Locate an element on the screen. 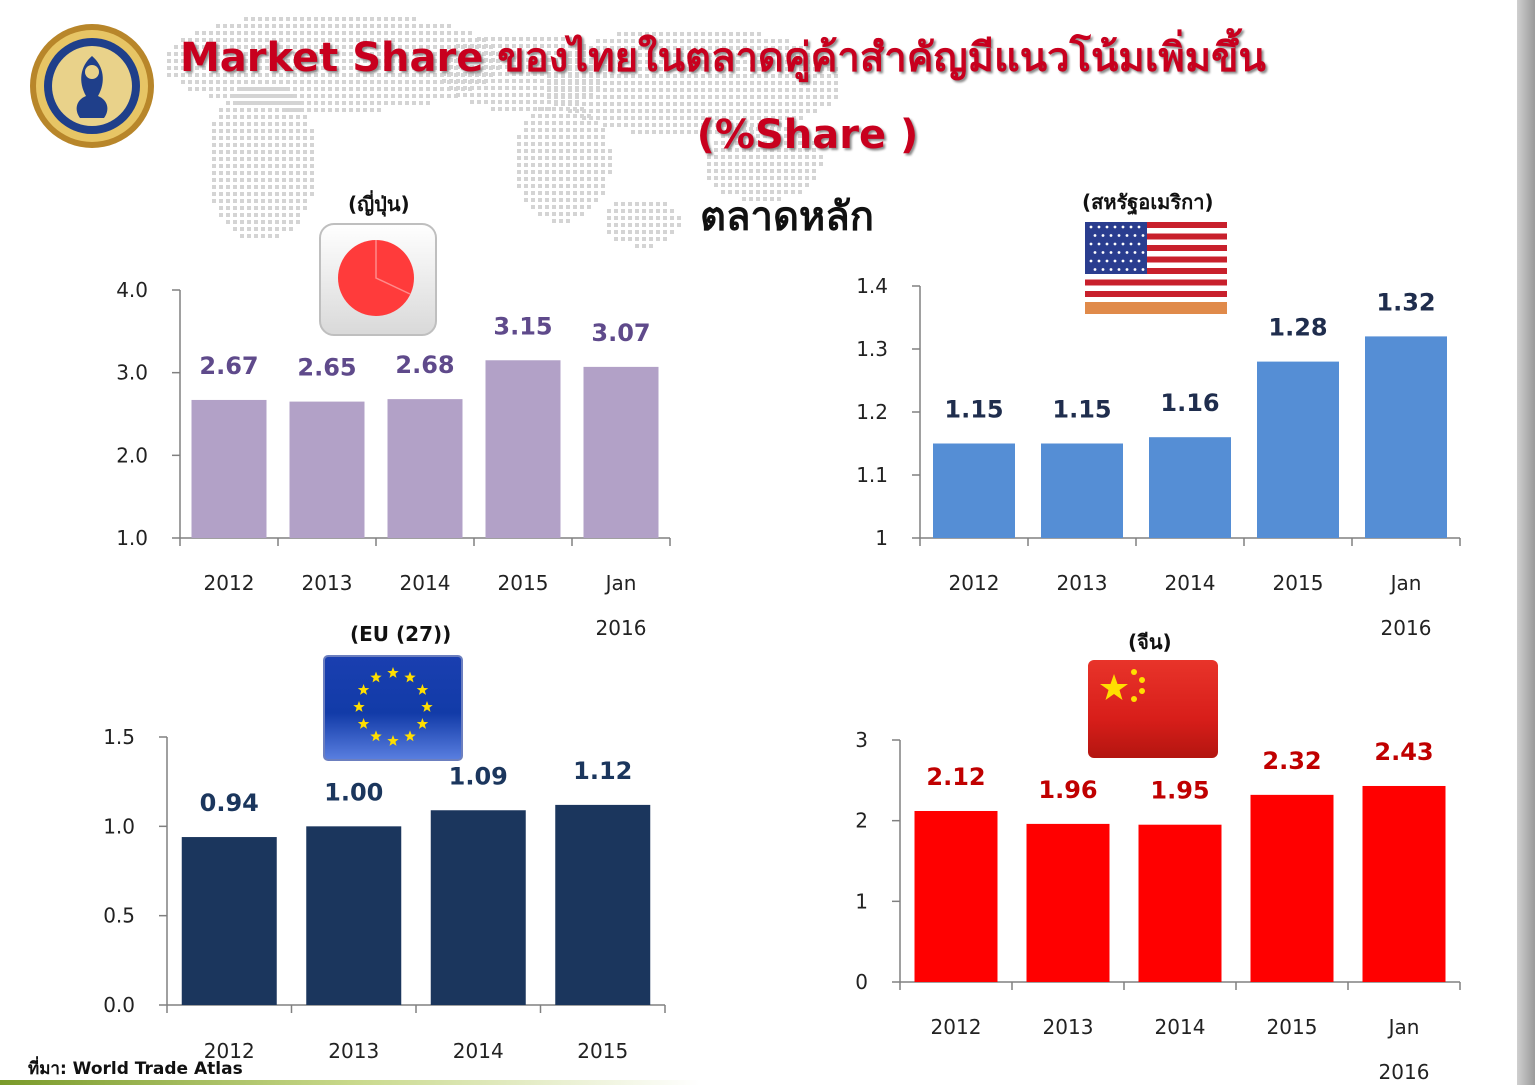 The image size is (1535, 1085). japan-x-tick-label: Jan is located at coordinates (620, 583).